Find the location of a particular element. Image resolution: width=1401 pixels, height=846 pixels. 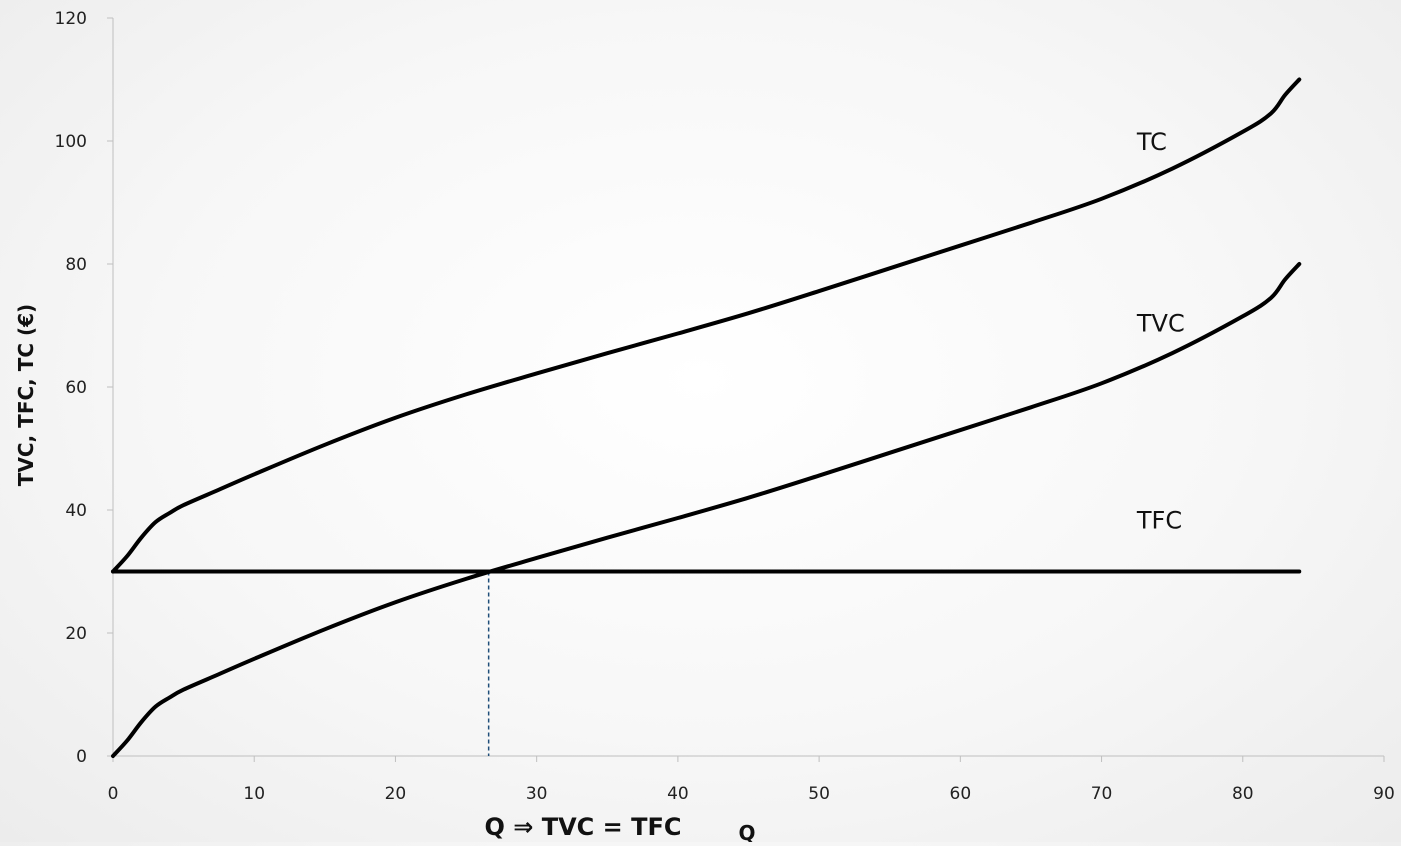

series-label-tvc: TVC is located at coordinates (1160, 324).